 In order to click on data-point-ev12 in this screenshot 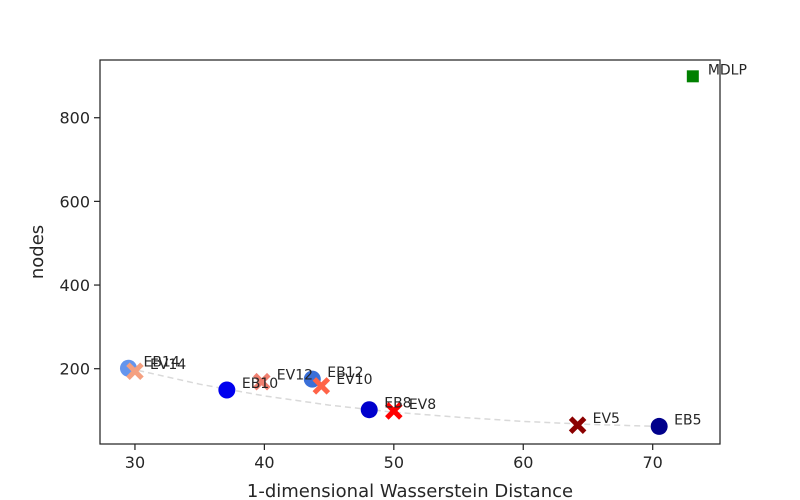, I will do `click(262, 381)`.